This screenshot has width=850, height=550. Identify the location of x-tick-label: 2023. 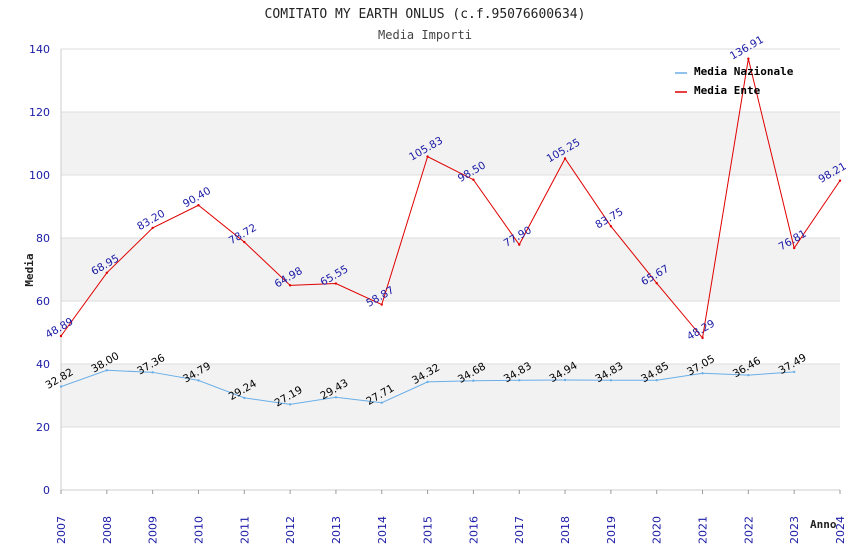
(794, 530).